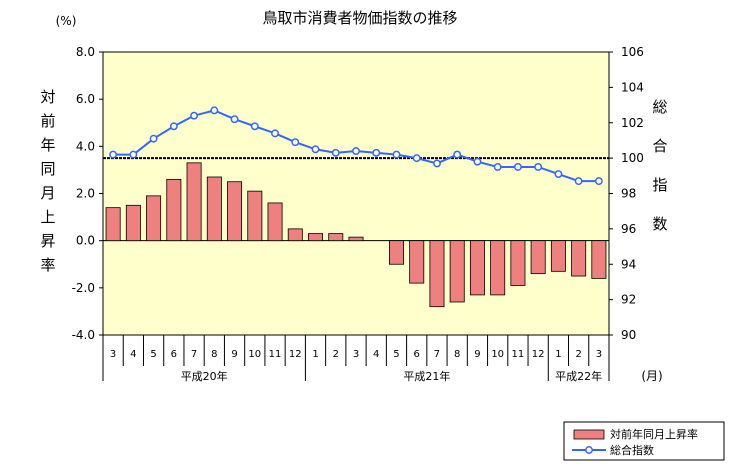 This screenshot has height=471, width=731. Describe the element at coordinates (359, 18) in the screenshot. I see `chart-title: 鳥取市消費者物価指数の推移` at that location.